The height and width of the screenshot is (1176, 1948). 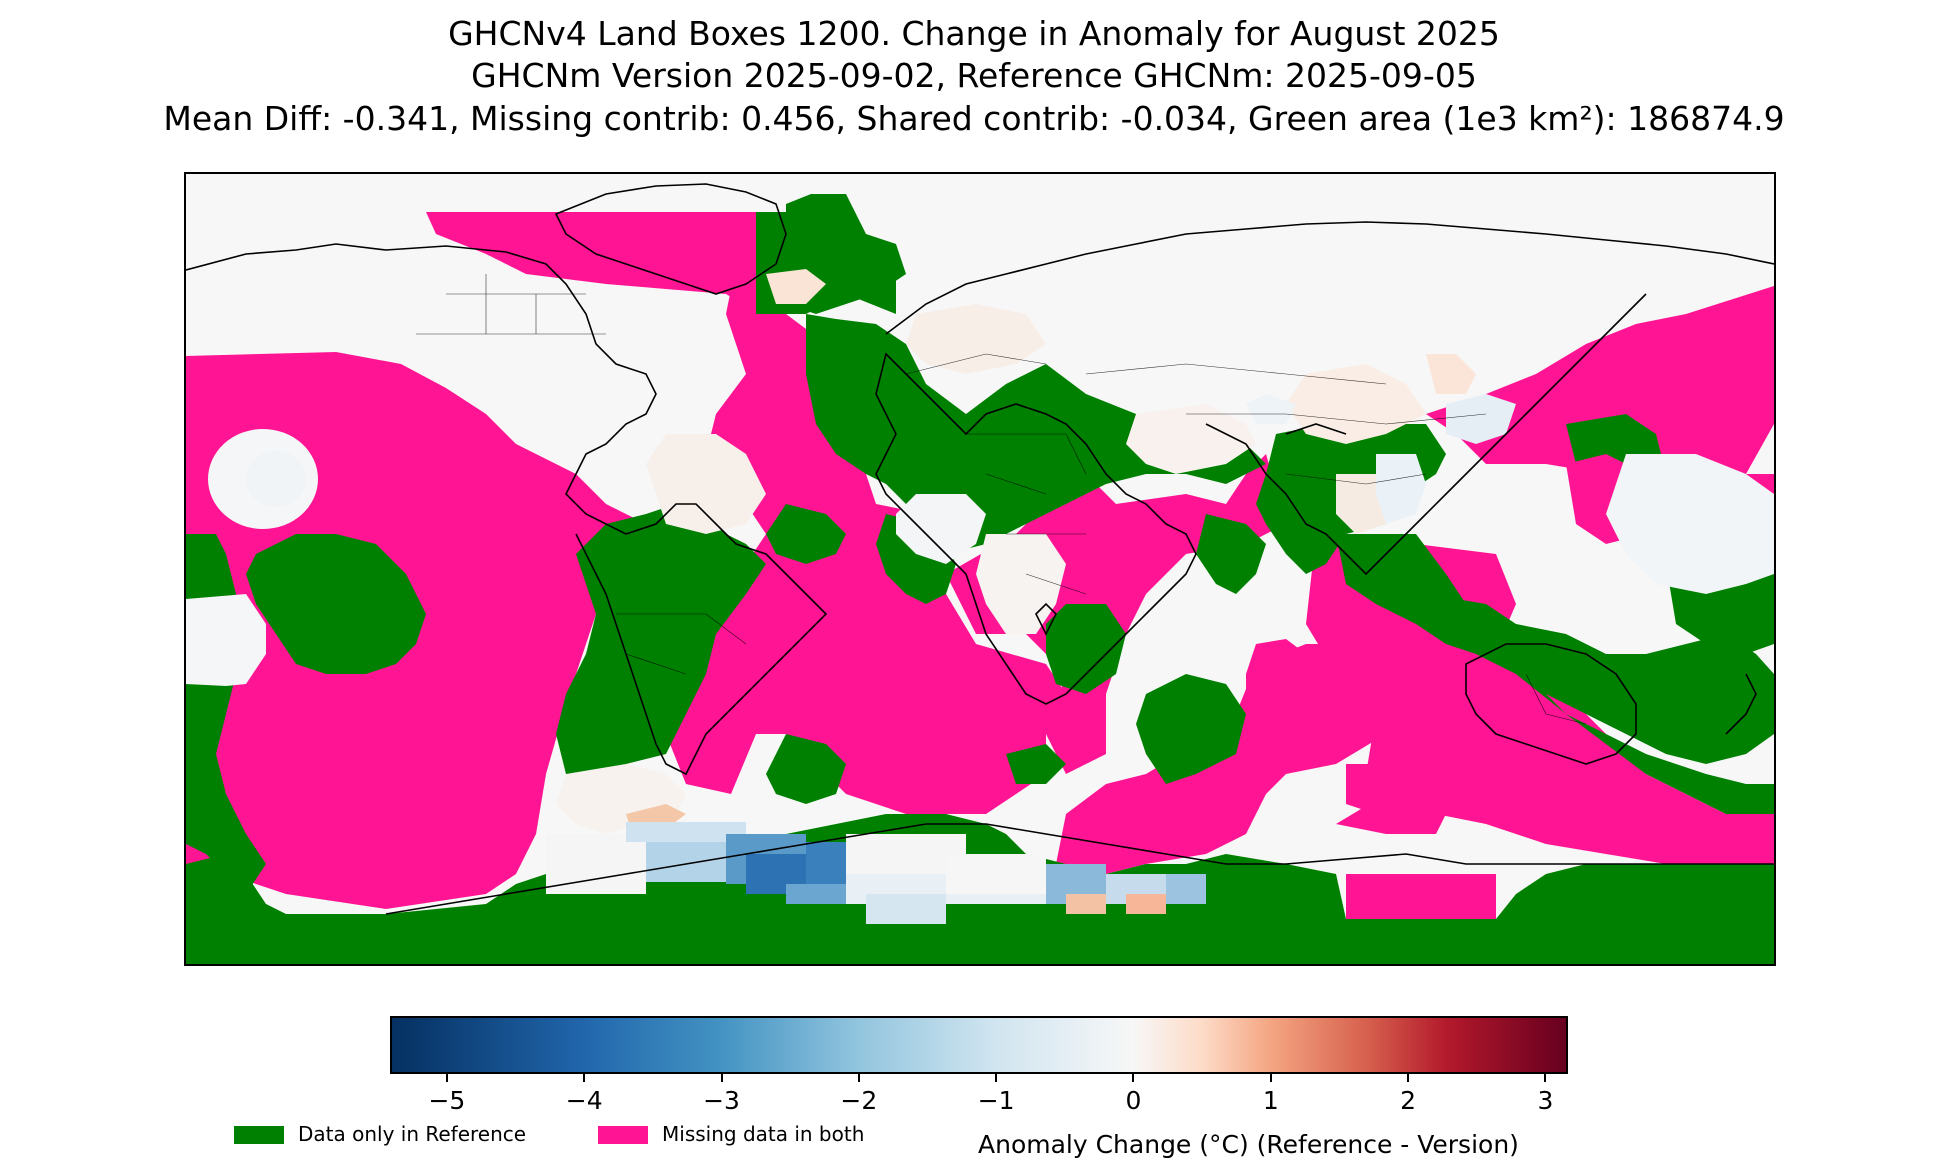 What do you see at coordinates (1408, 1100) in the screenshot?
I see `colorbar-tick-label: 2` at bounding box center [1408, 1100].